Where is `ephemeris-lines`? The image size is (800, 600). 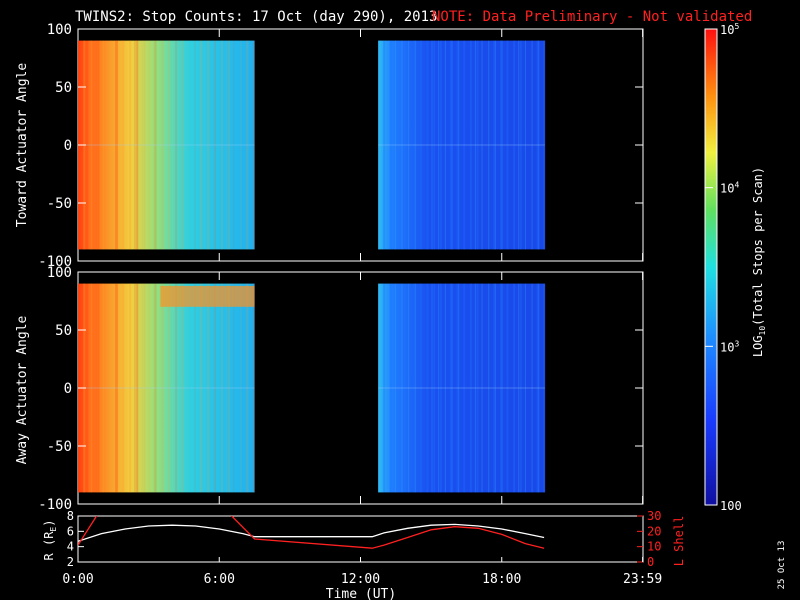 ephemeris-lines is located at coordinates (311, 532).